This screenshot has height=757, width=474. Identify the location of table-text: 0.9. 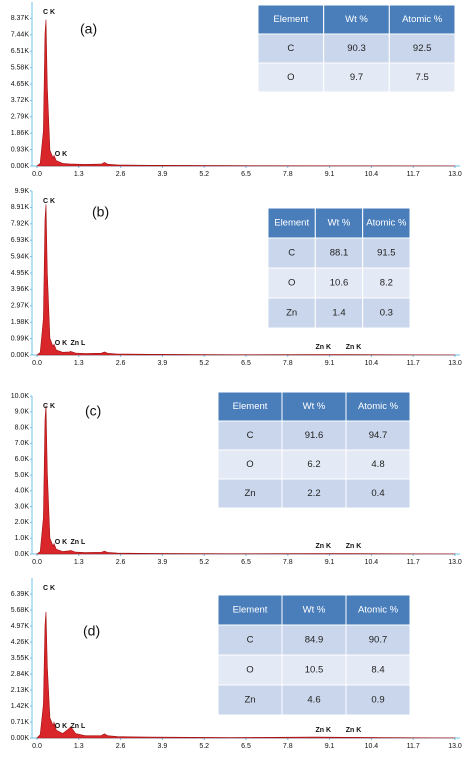
(377, 700).